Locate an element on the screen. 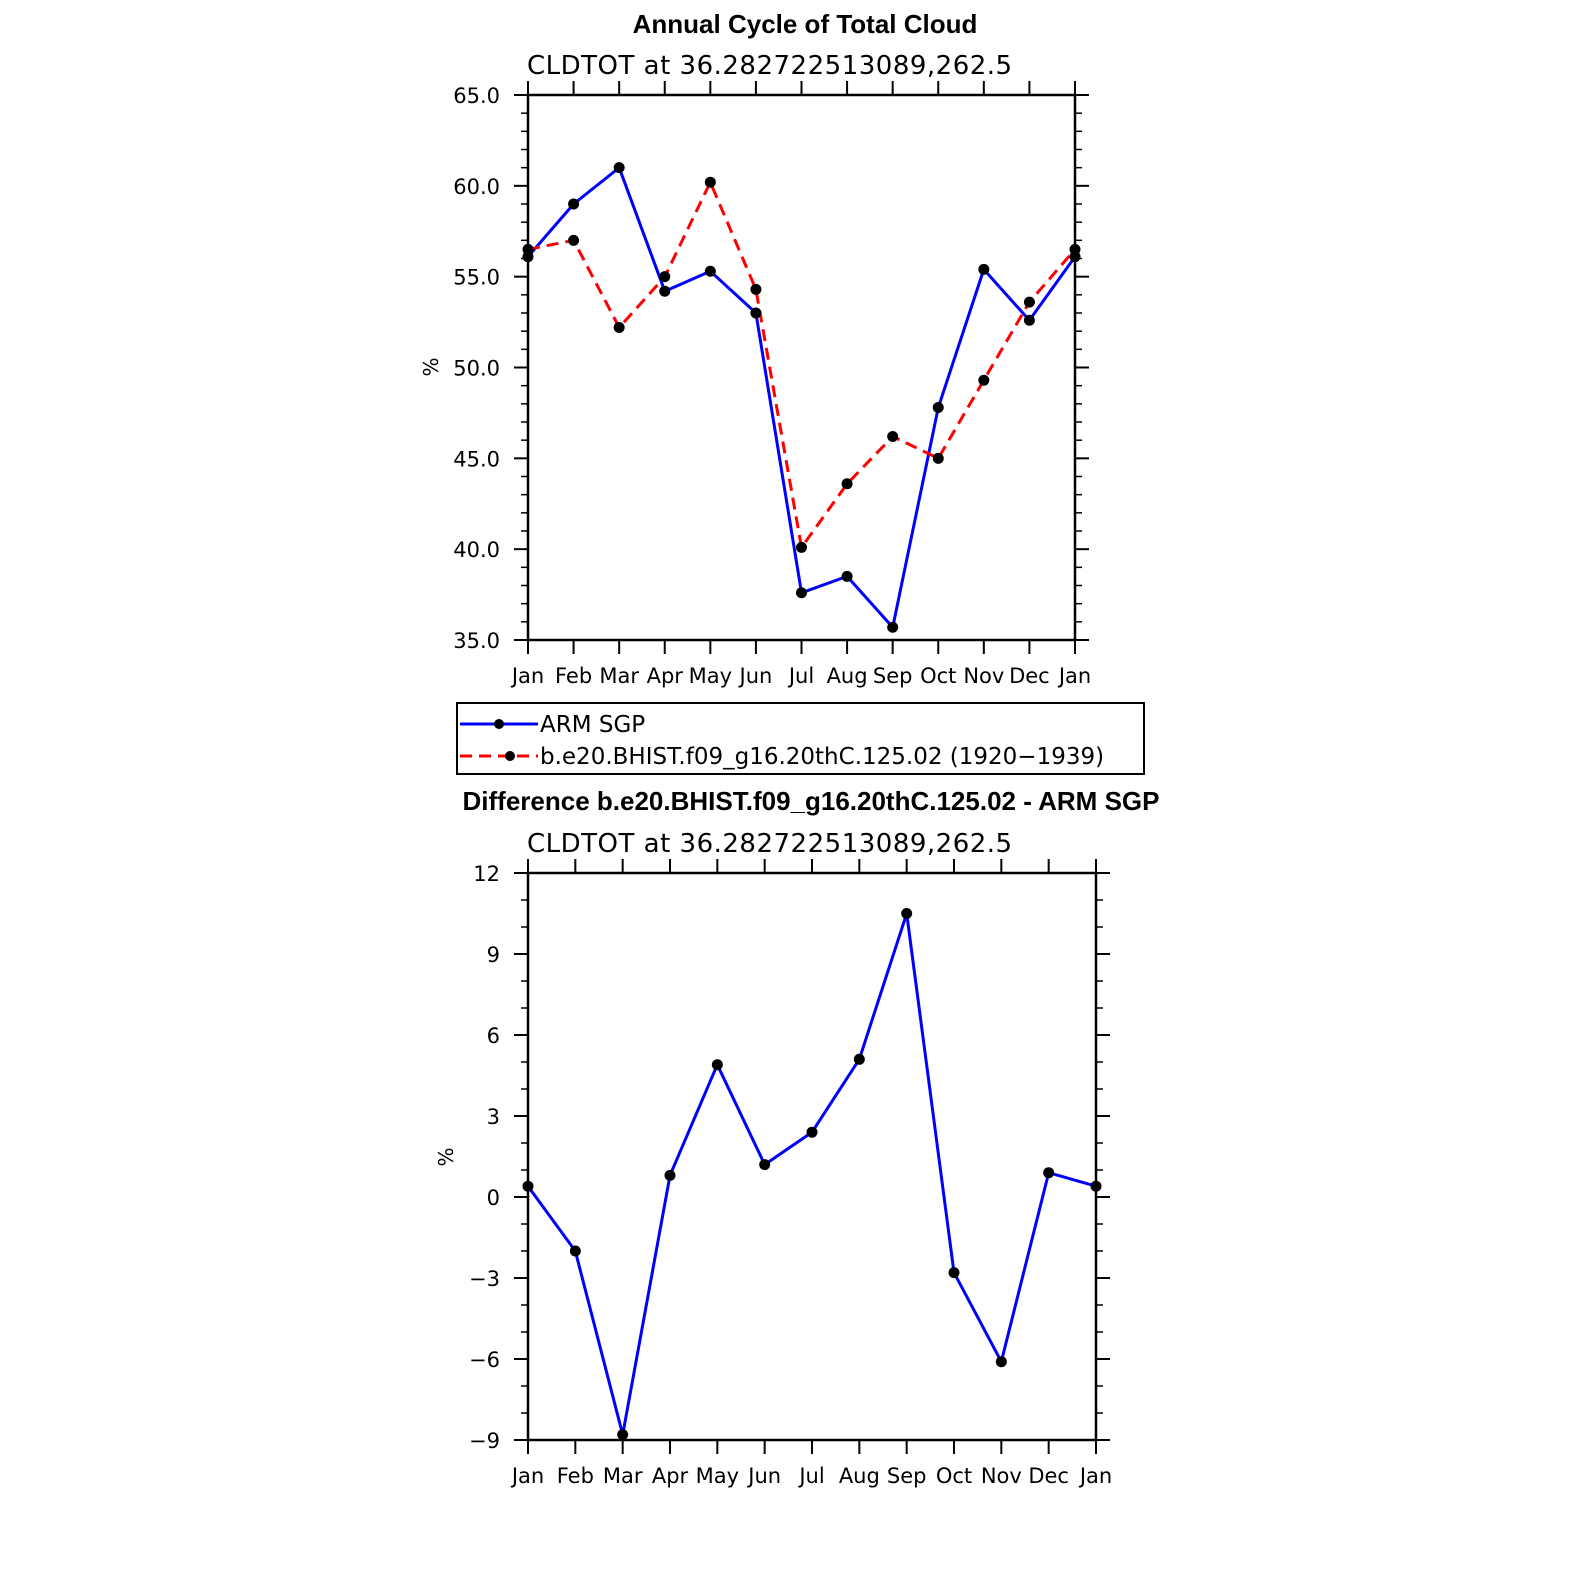  y-tick-label: −6 is located at coordinates (484, 1360).